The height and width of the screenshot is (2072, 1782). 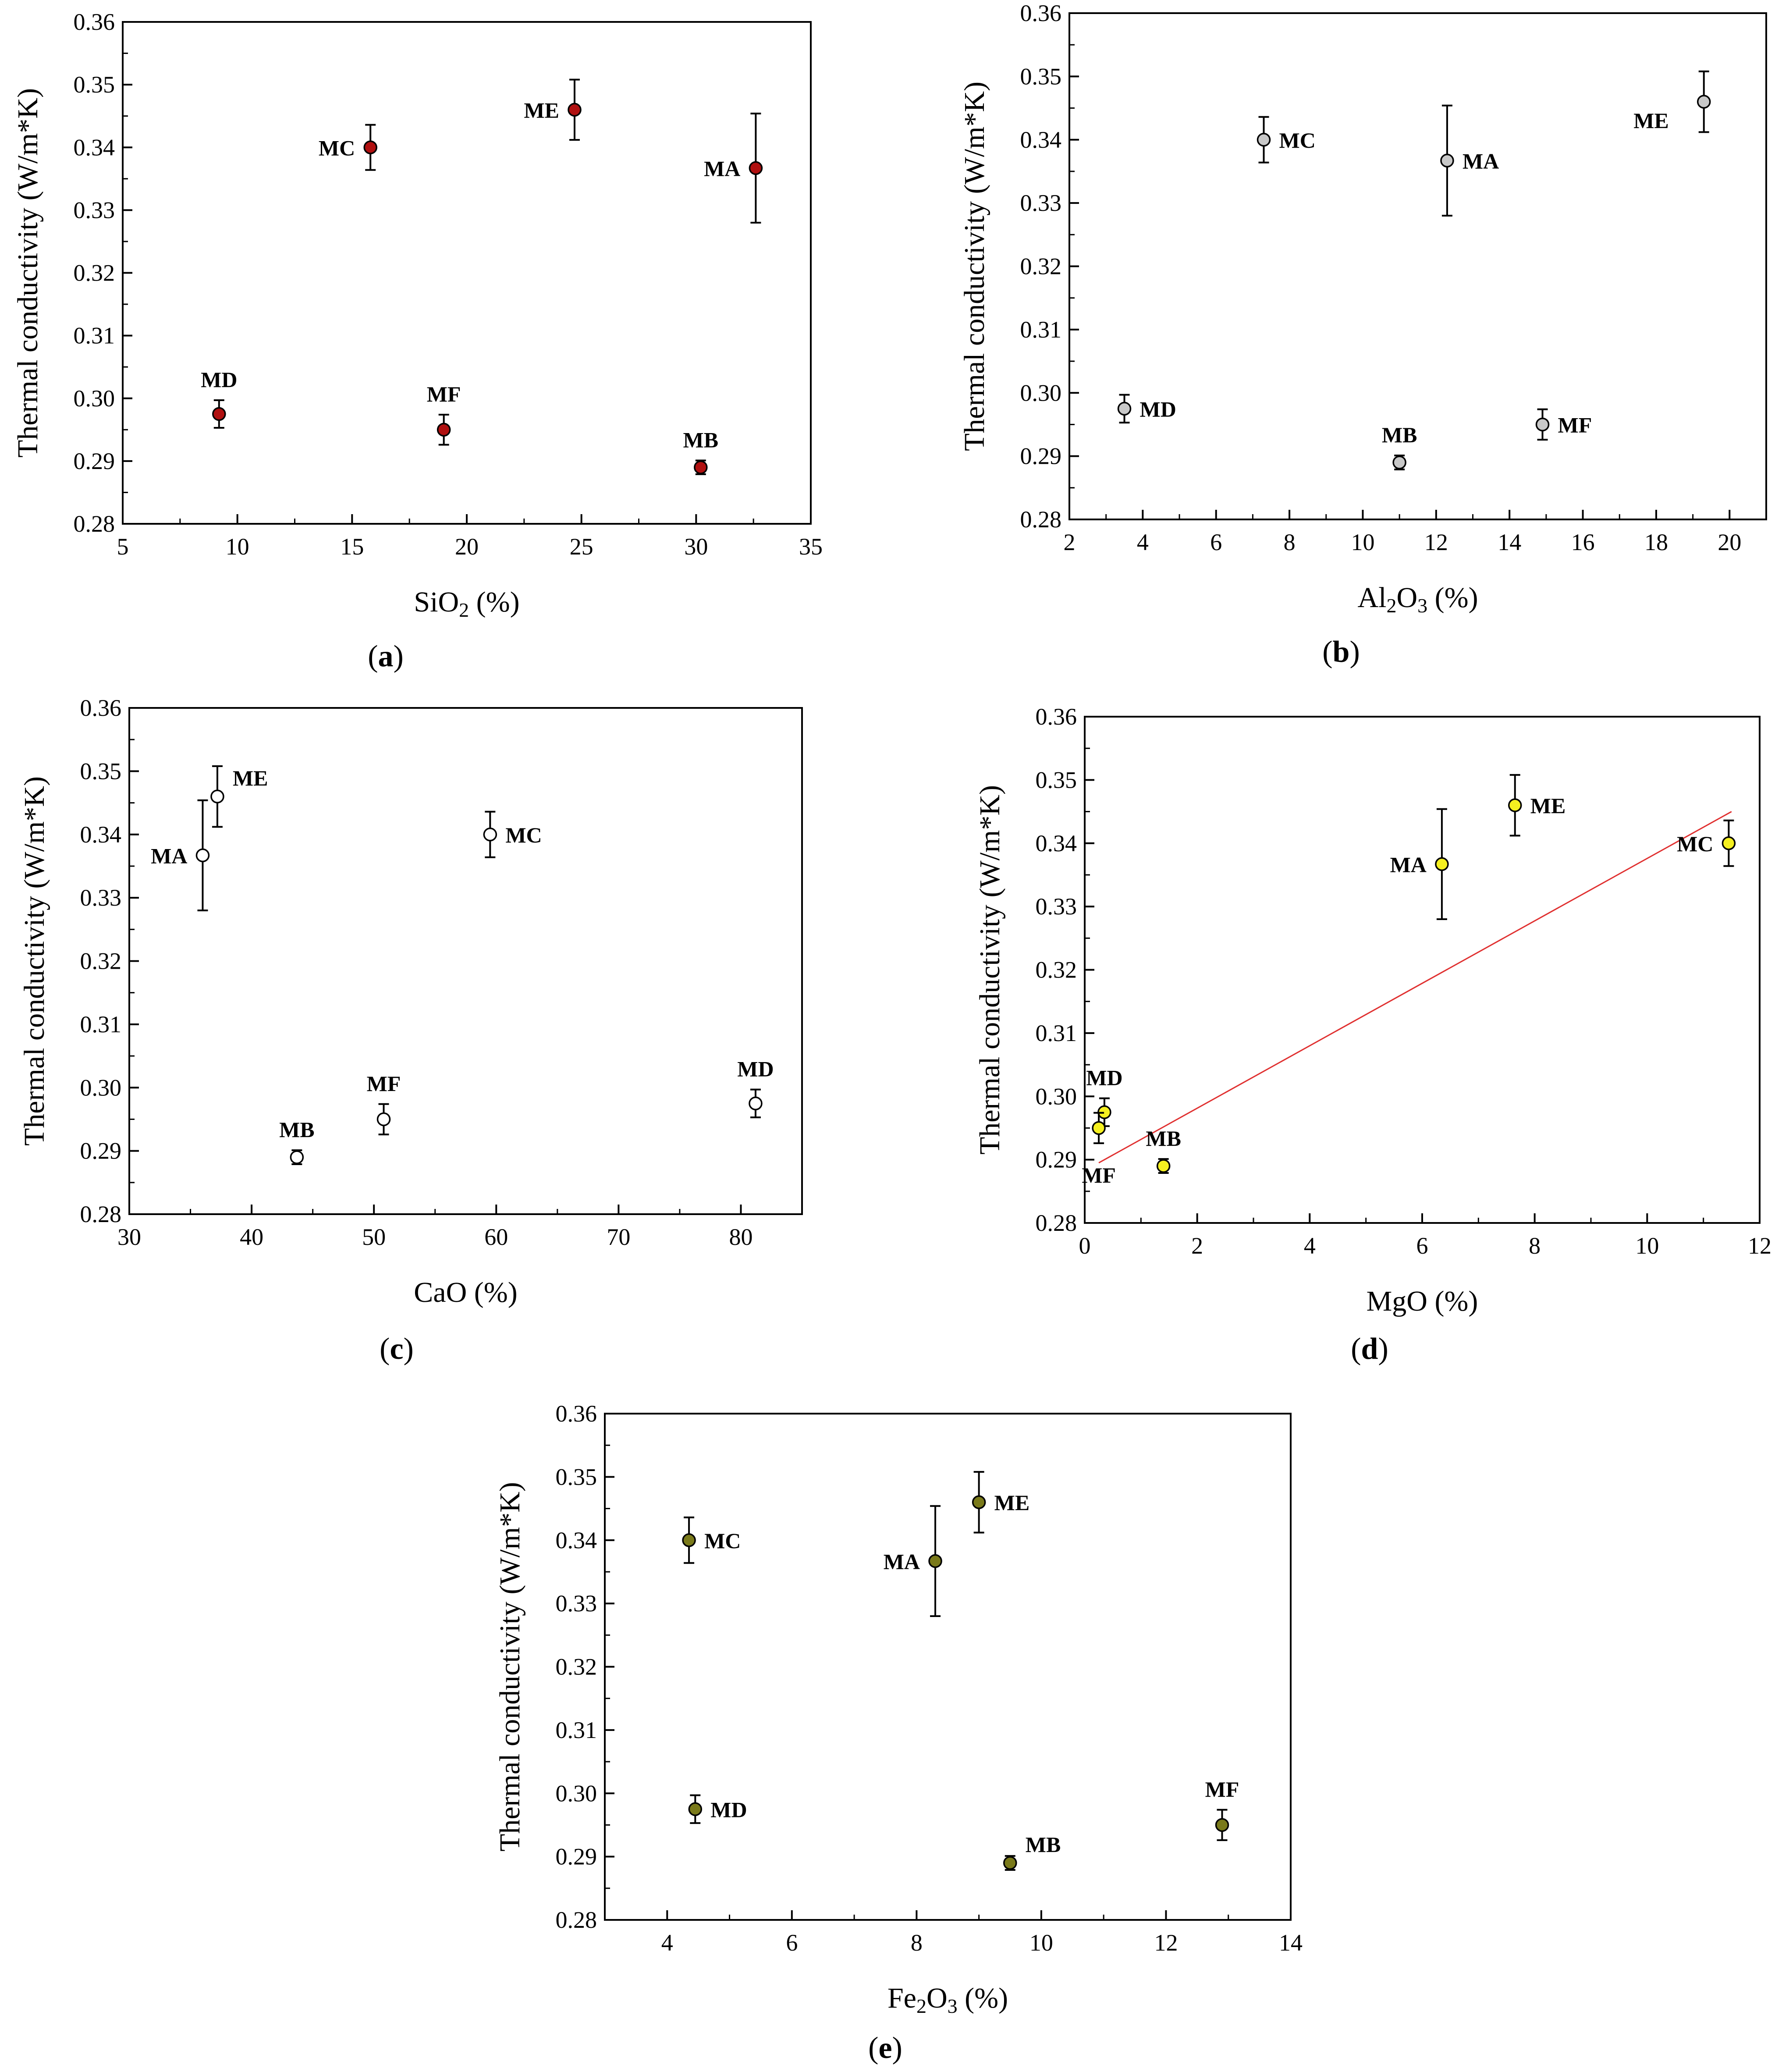 I want to click on x-axis-title: Al2O3 (%), so click(x=1418, y=600).